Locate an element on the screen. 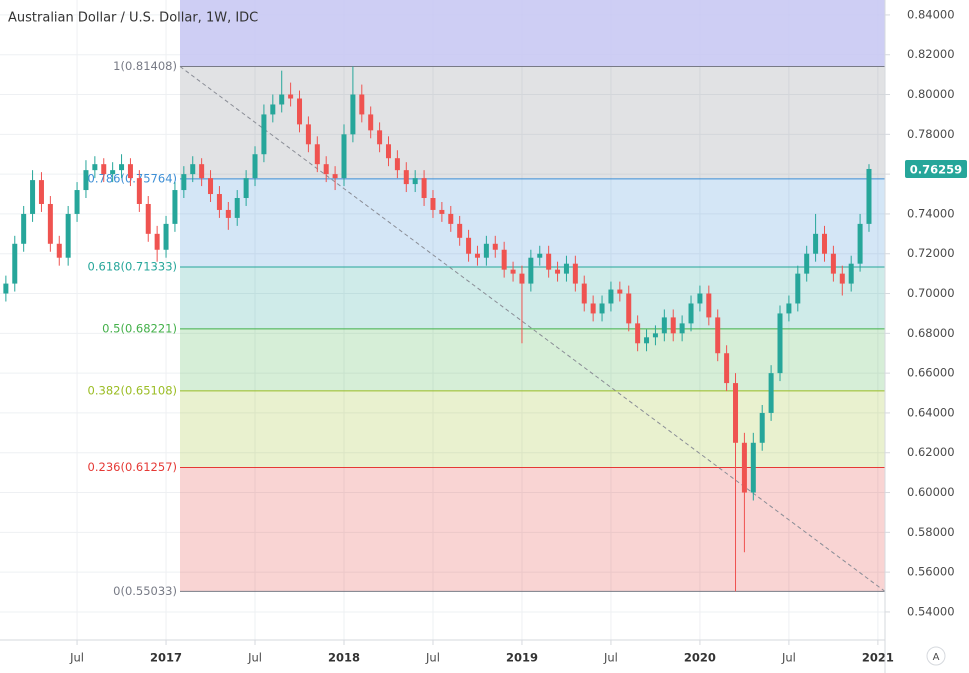 Image resolution: width=969 pixels, height=673 pixels. x-tick-label: 2017 is located at coordinates (166, 658).